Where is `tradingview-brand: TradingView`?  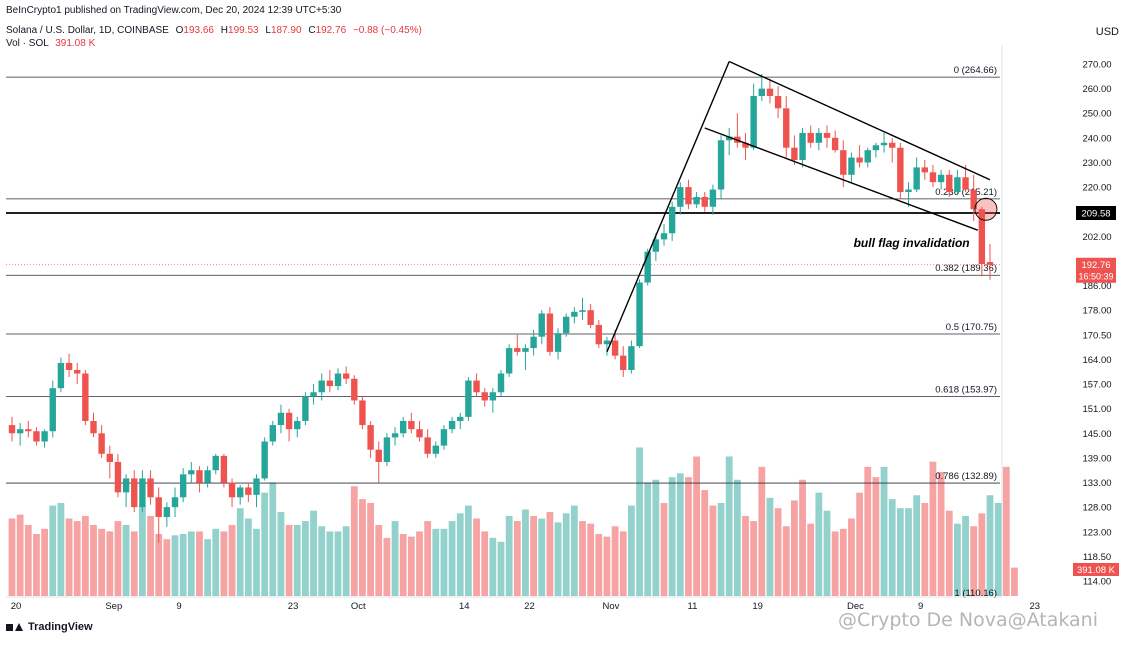
tradingview-brand: TradingView is located at coordinates (60, 627).